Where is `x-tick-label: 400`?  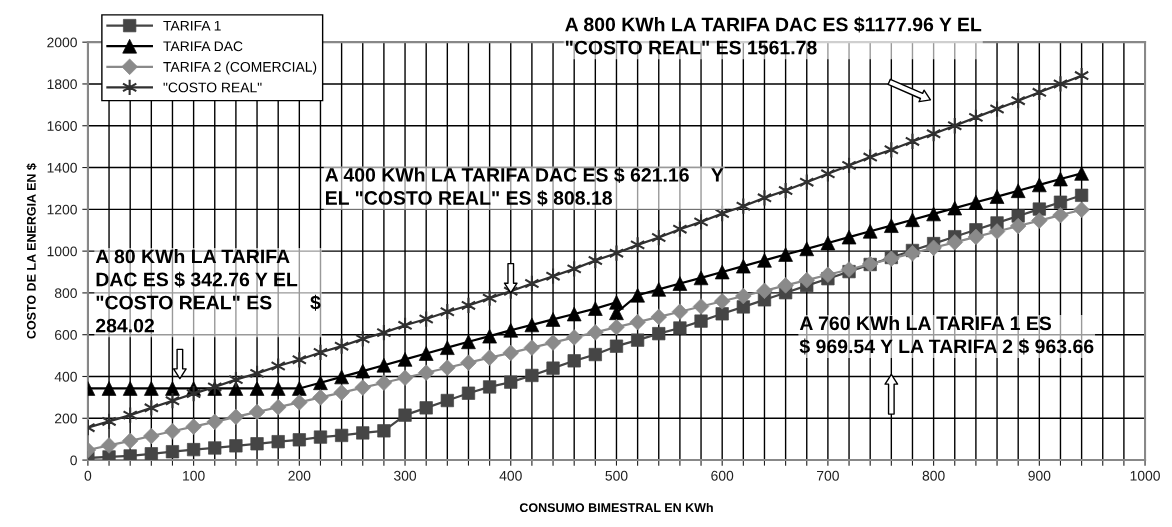 x-tick-label: 400 is located at coordinates (510, 475).